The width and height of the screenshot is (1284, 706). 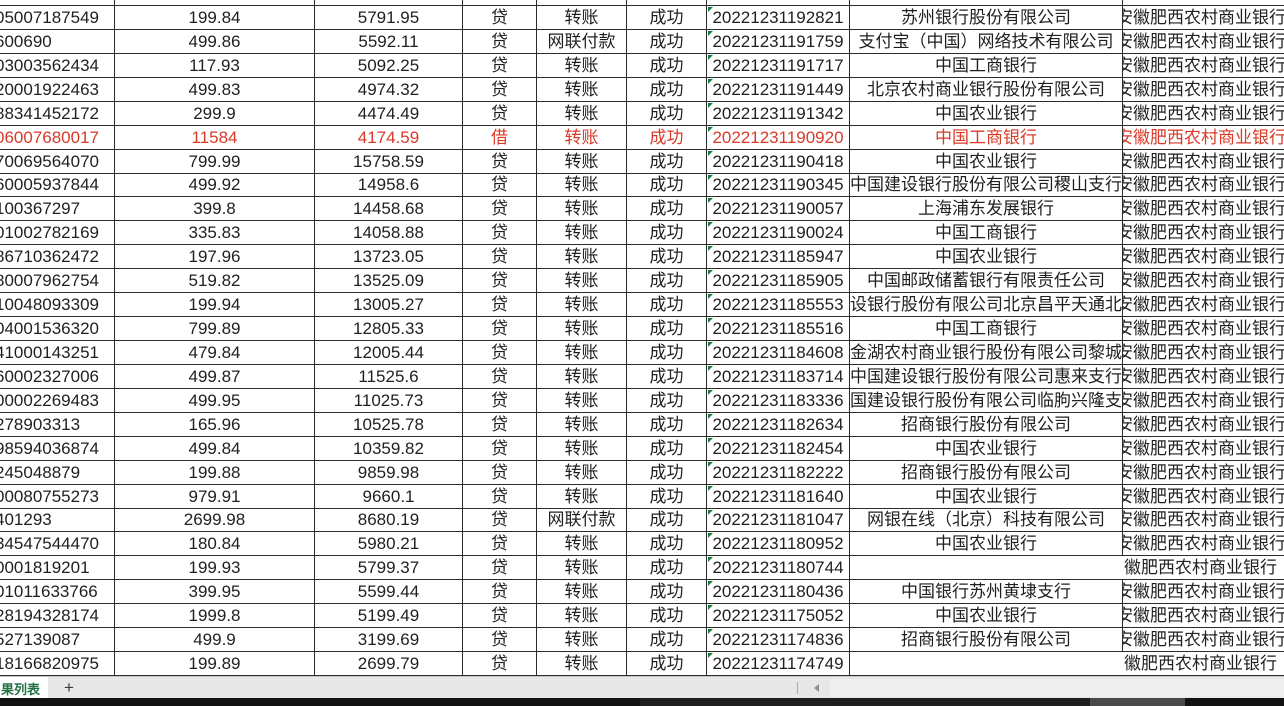 I want to click on cell-amount: 199.93, so click(x=215, y=568).